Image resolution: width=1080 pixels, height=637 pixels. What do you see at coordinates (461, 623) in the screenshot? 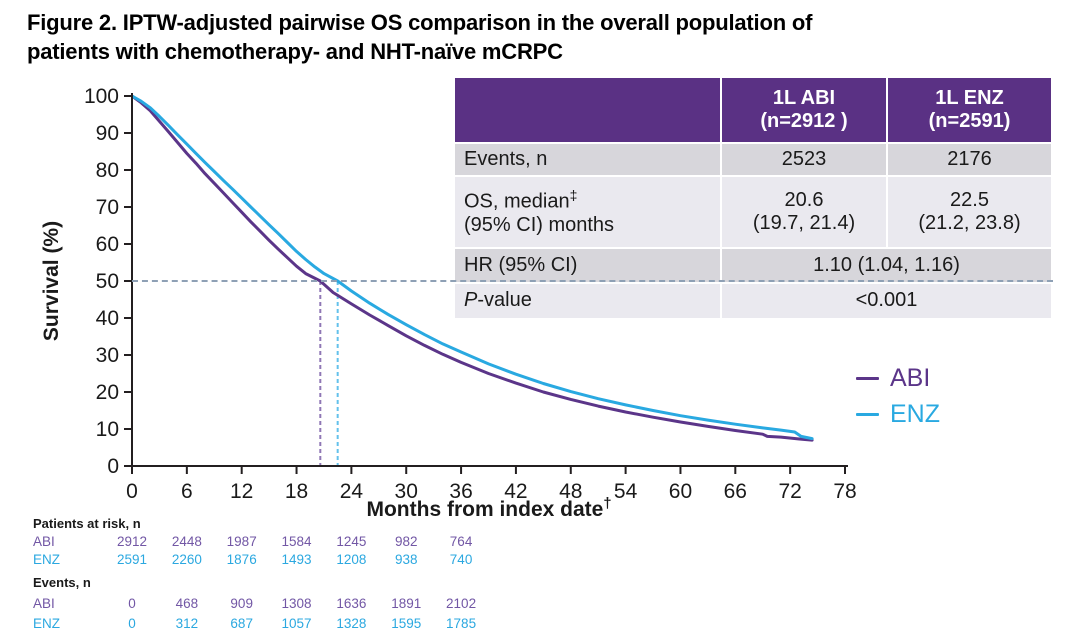
I see `risk-value: 1785` at bounding box center [461, 623].